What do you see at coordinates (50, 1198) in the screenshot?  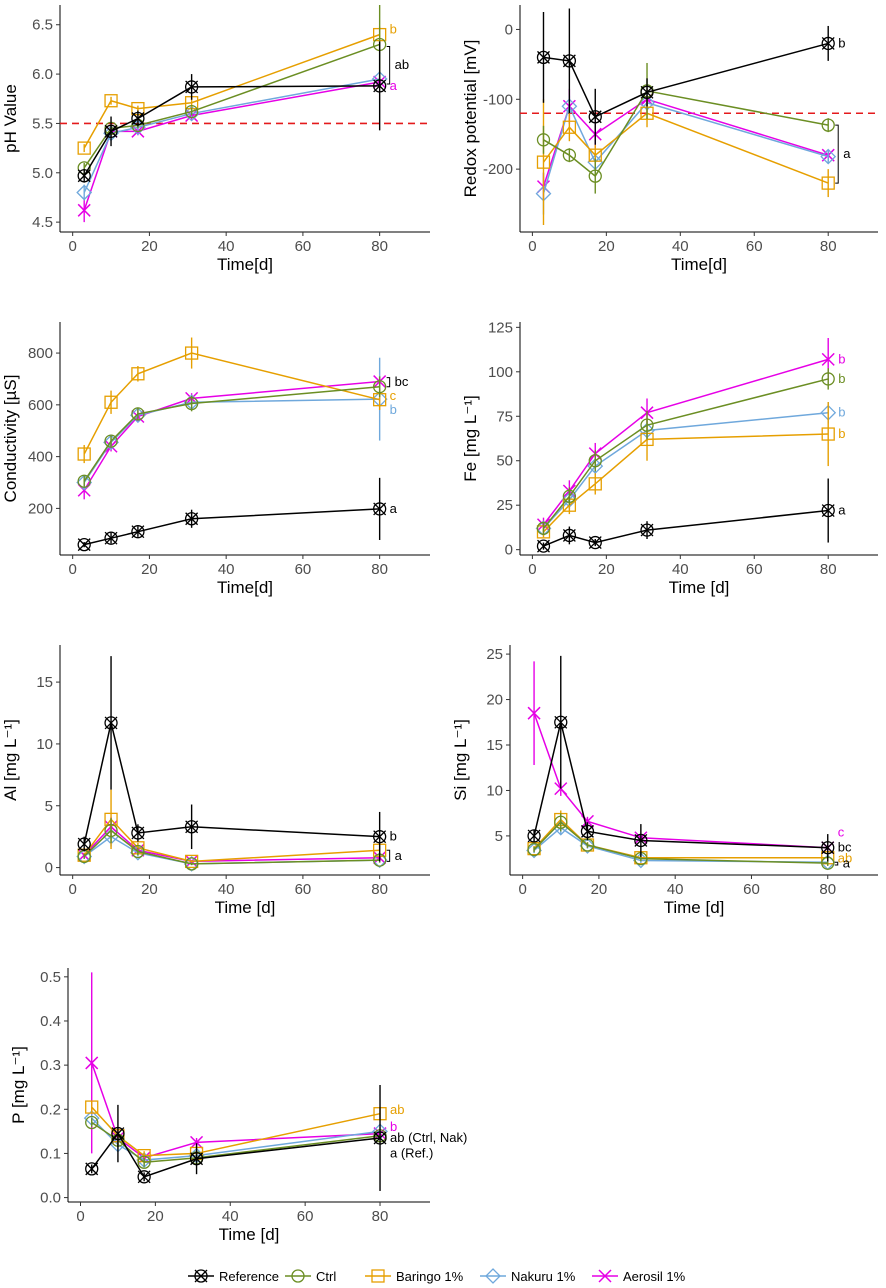 I see `y-tick-label: 0.0` at bounding box center [50, 1198].